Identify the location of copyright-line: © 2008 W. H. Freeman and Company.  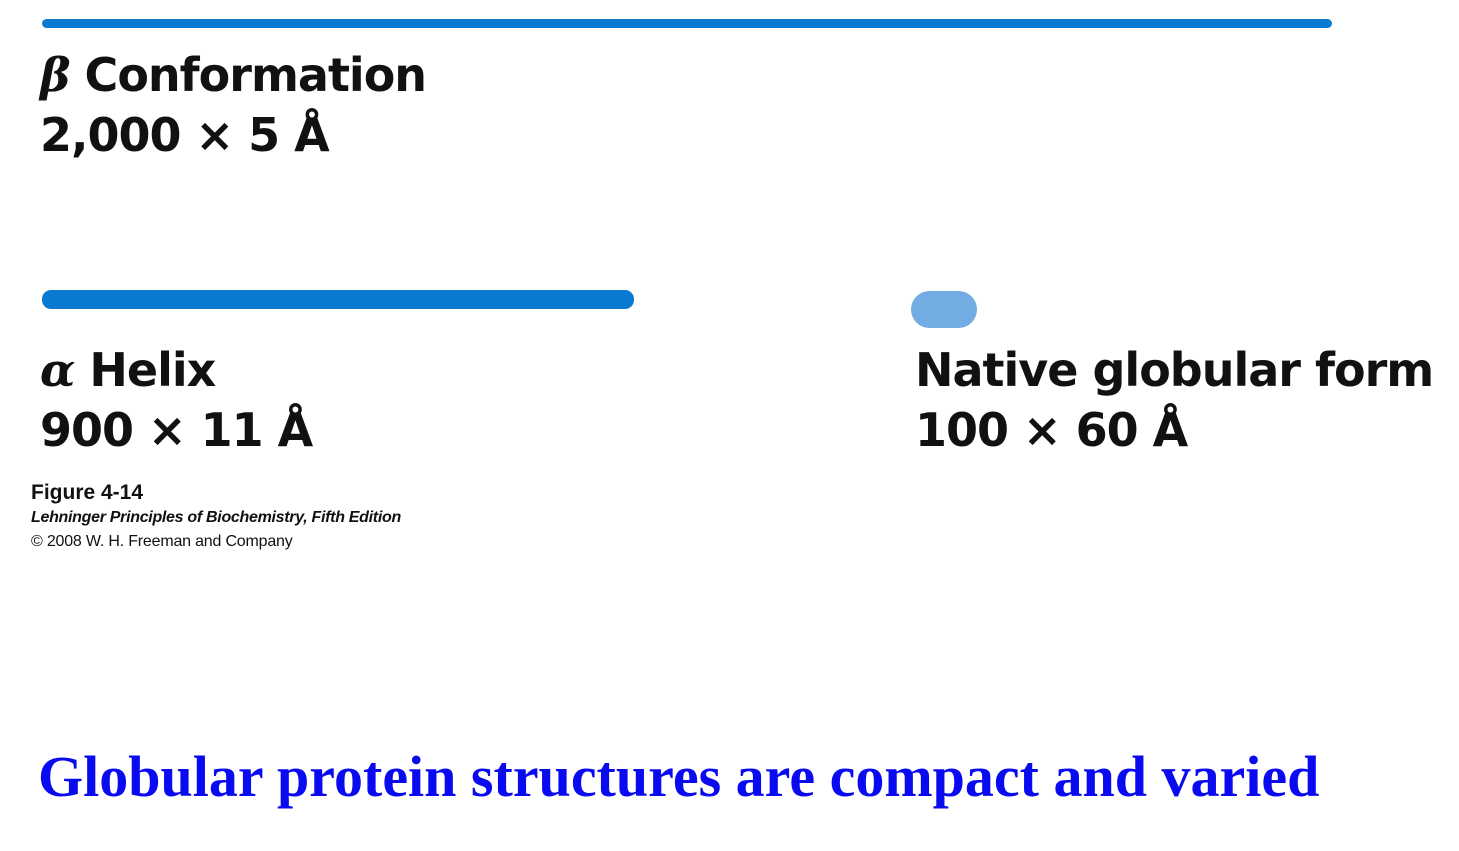
(162, 541).